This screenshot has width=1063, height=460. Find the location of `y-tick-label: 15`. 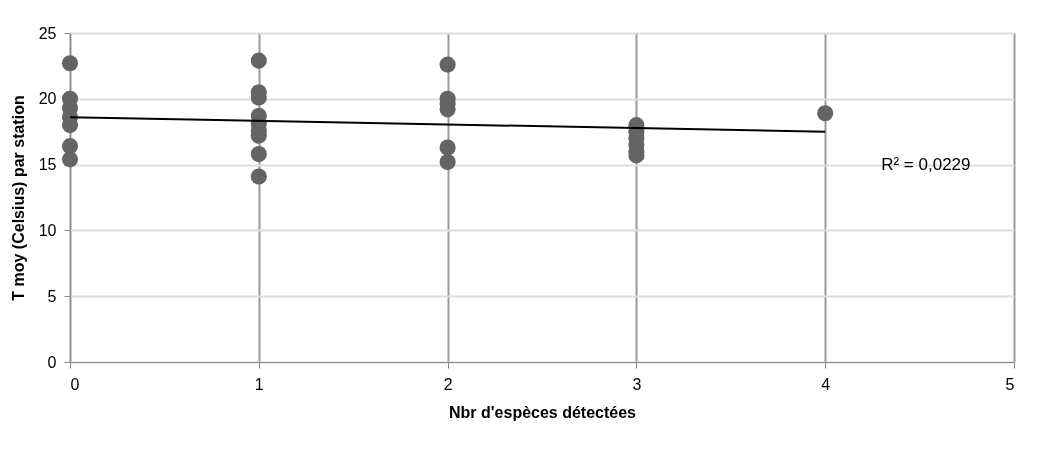

y-tick-label: 15 is located at coordinates (47, 165).